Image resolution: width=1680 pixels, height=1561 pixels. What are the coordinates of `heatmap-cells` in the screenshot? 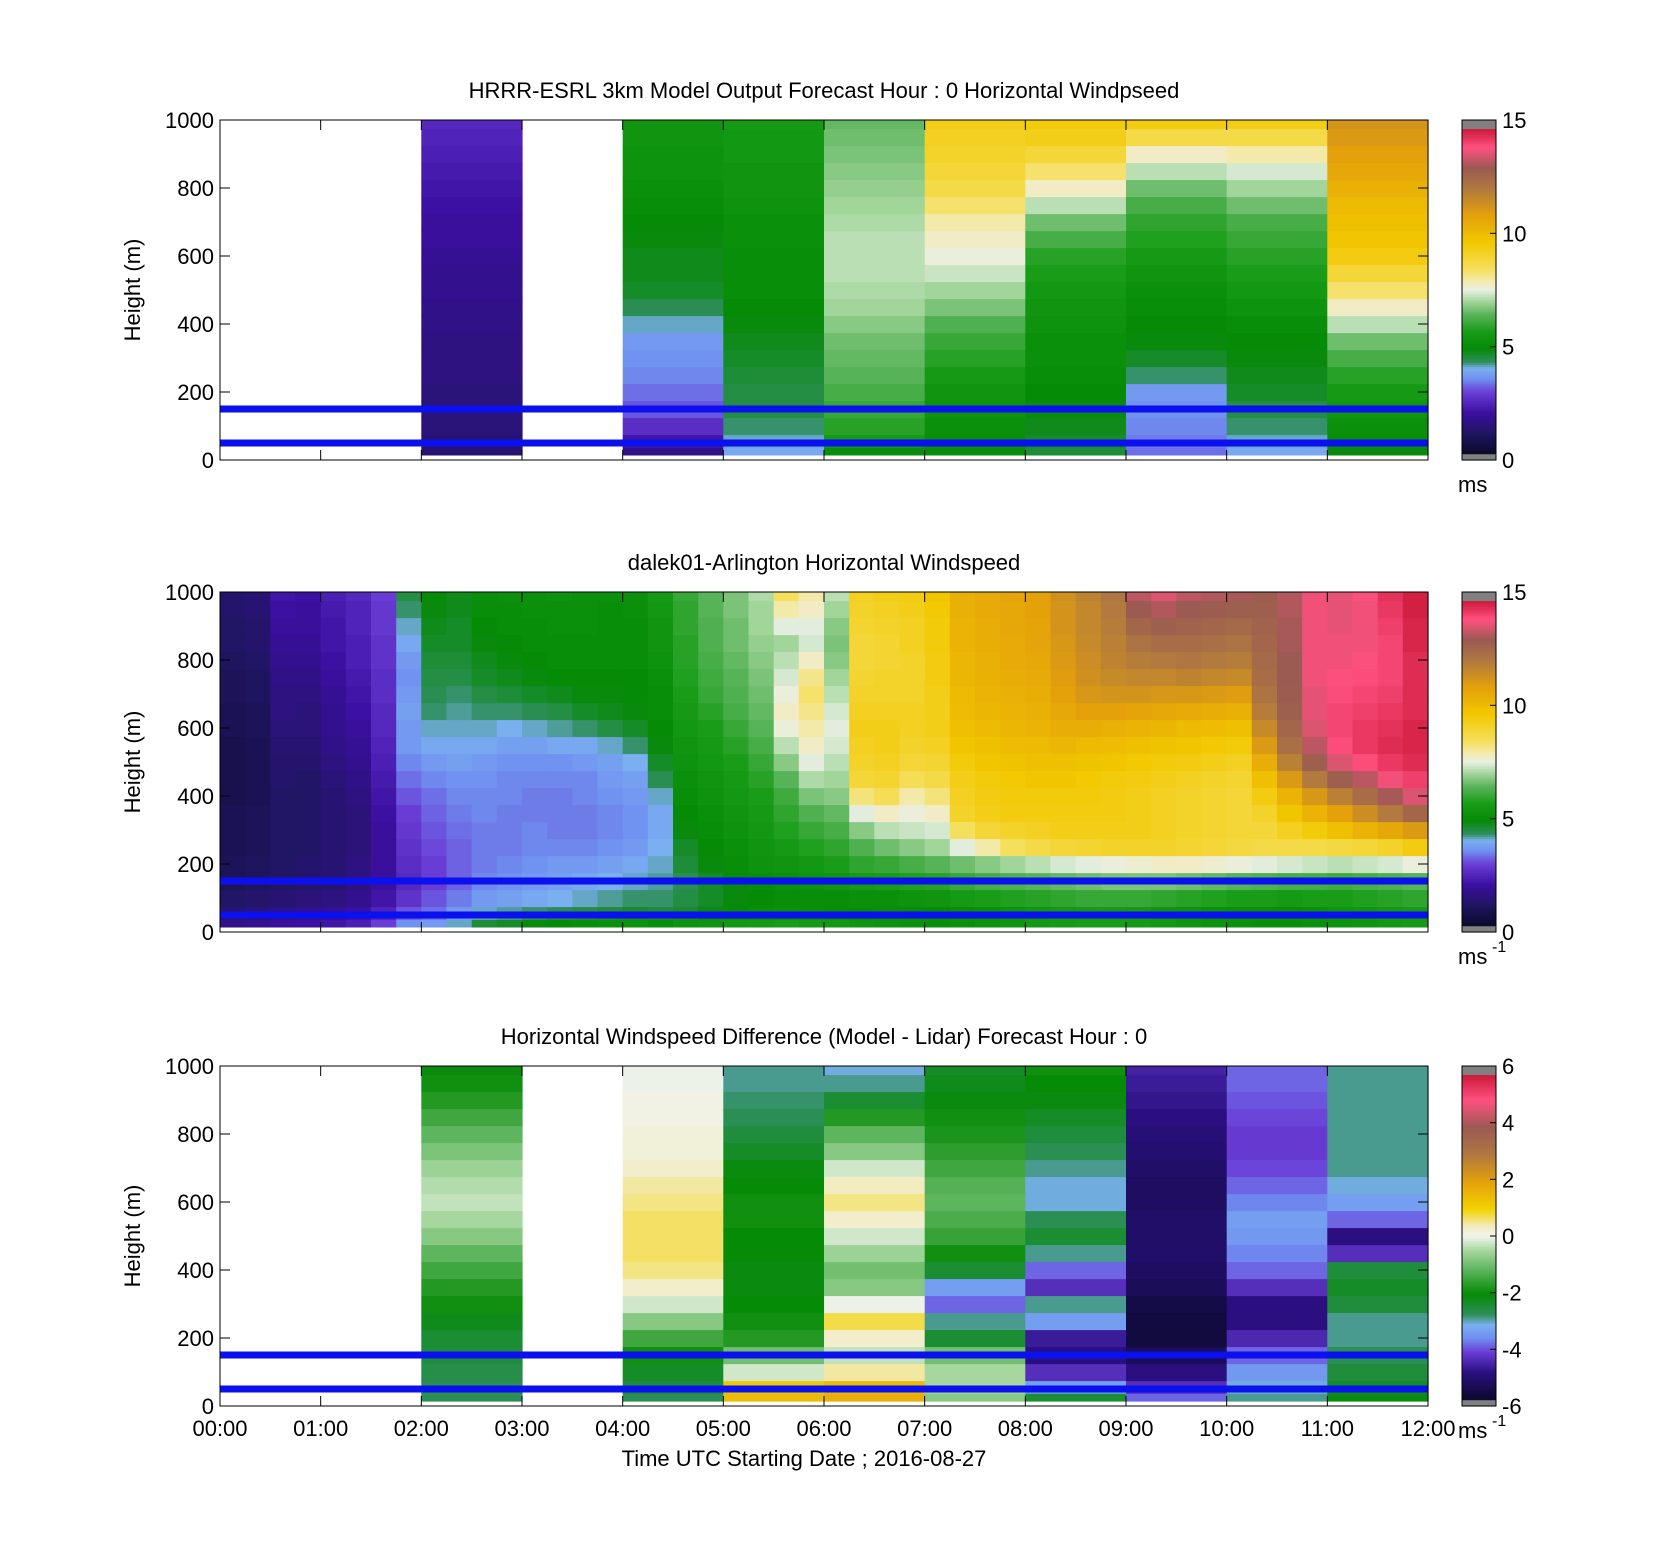 It's located at (925, 288).